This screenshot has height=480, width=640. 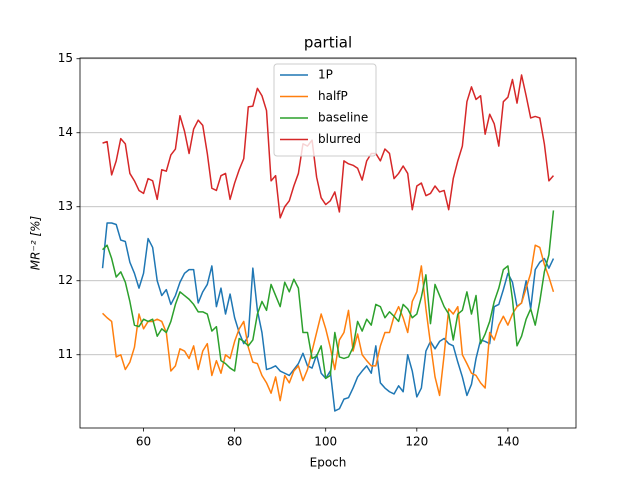 What do you see at coordinates (339, 139) in the screenshot?
I see `legend-label: blurred` at bounding box center [339, 139].